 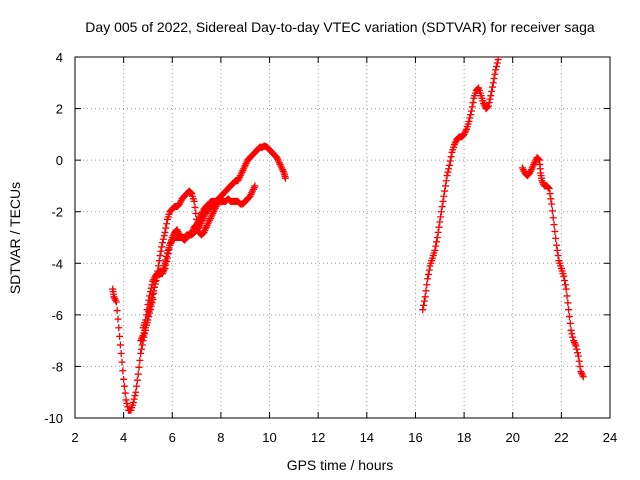 What do you see at coordinates (57, 366) in the screenshot?
I see `y-tick-label: -8` at bounding box center [57, 366].